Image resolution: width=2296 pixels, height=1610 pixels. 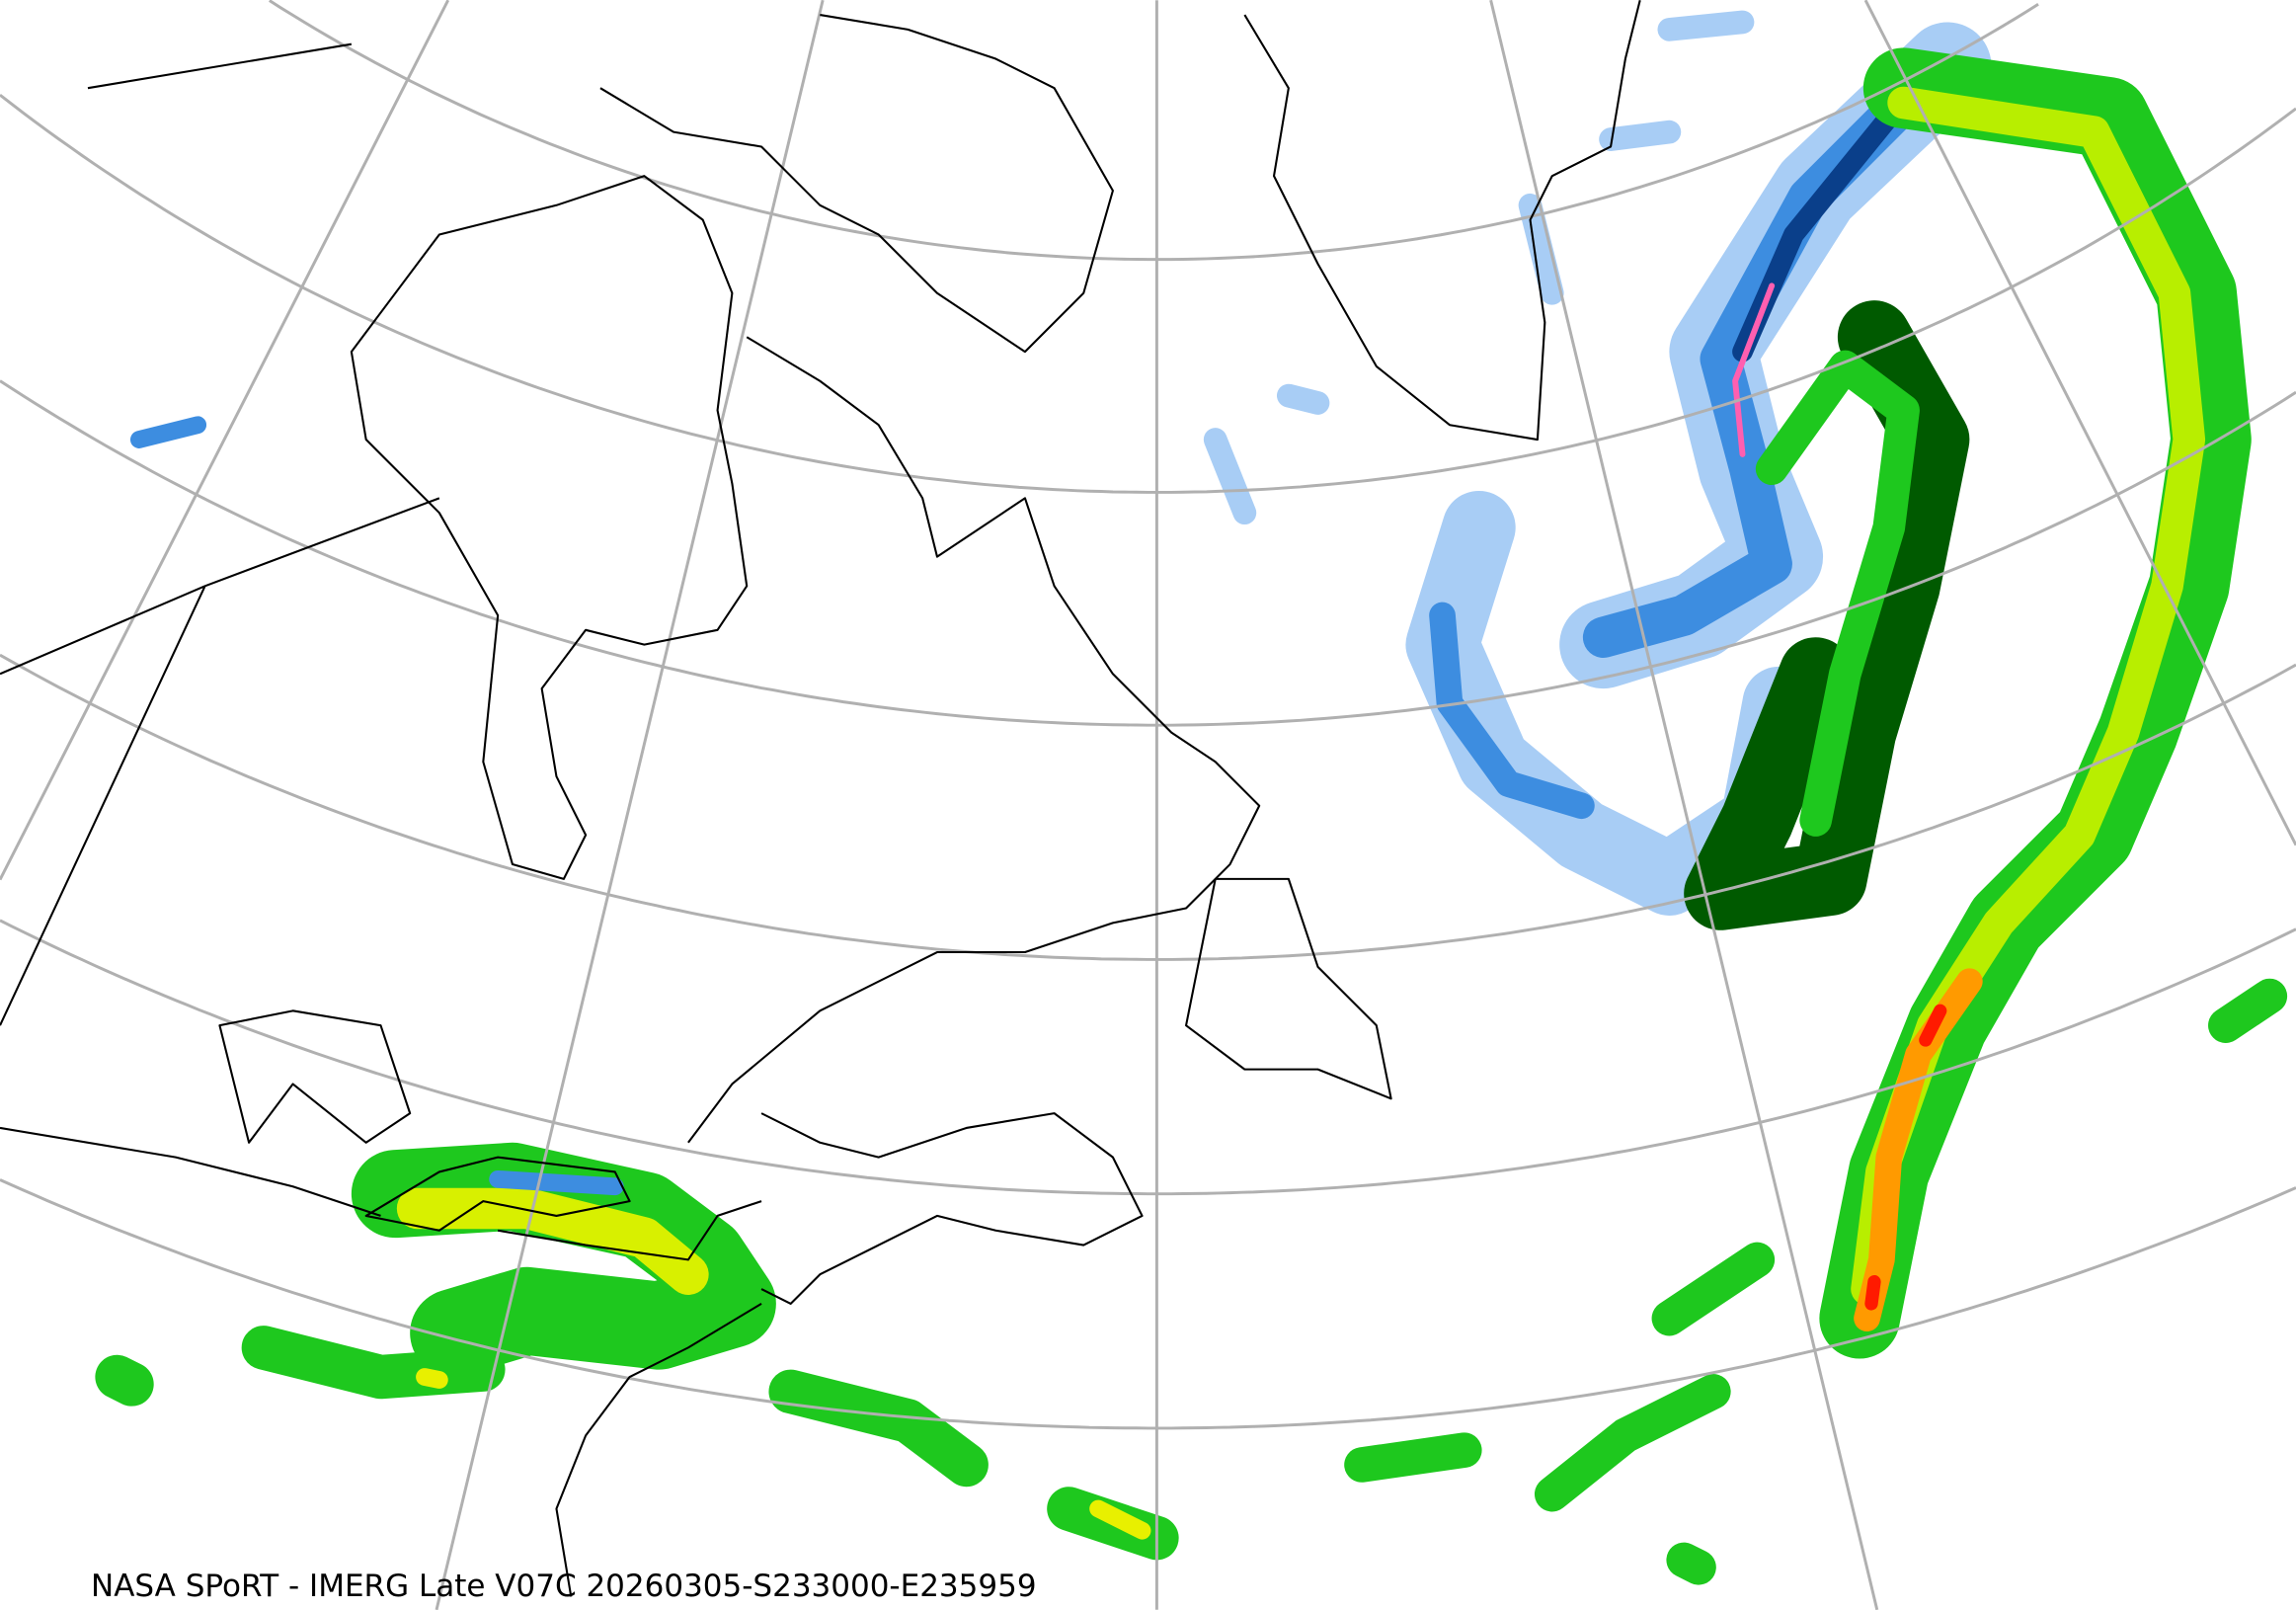 I want to click on coast-hudson-bay, so click(x=549, y=527).